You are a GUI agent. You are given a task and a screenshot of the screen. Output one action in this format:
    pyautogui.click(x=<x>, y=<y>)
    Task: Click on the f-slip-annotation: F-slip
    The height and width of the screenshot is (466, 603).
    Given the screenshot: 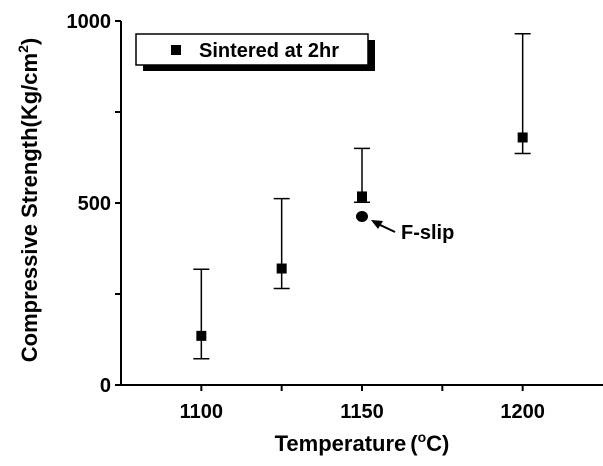 What is the action you would take?
    pyautogui.click(x=412, y=232)
    